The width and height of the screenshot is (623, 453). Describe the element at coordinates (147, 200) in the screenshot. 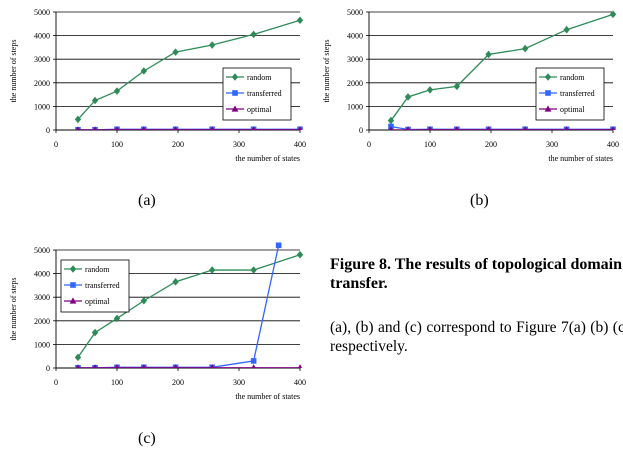

I see `panel-label-a: (a)` at that location.